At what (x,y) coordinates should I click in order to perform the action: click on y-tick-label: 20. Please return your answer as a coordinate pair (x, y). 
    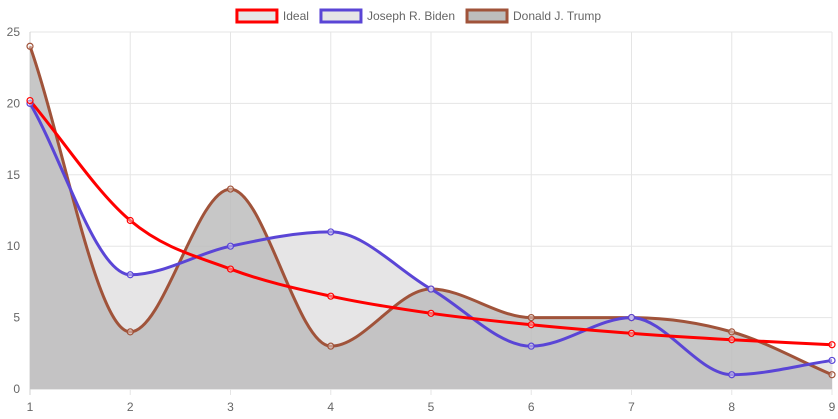
    Looking at the image, I should click on (14, 103).